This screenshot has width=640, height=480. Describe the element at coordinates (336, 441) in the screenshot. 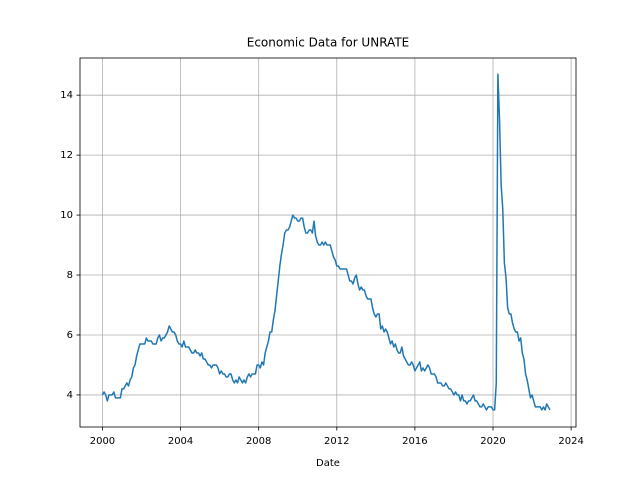

I see `x-tick-label: 2012` at that location.